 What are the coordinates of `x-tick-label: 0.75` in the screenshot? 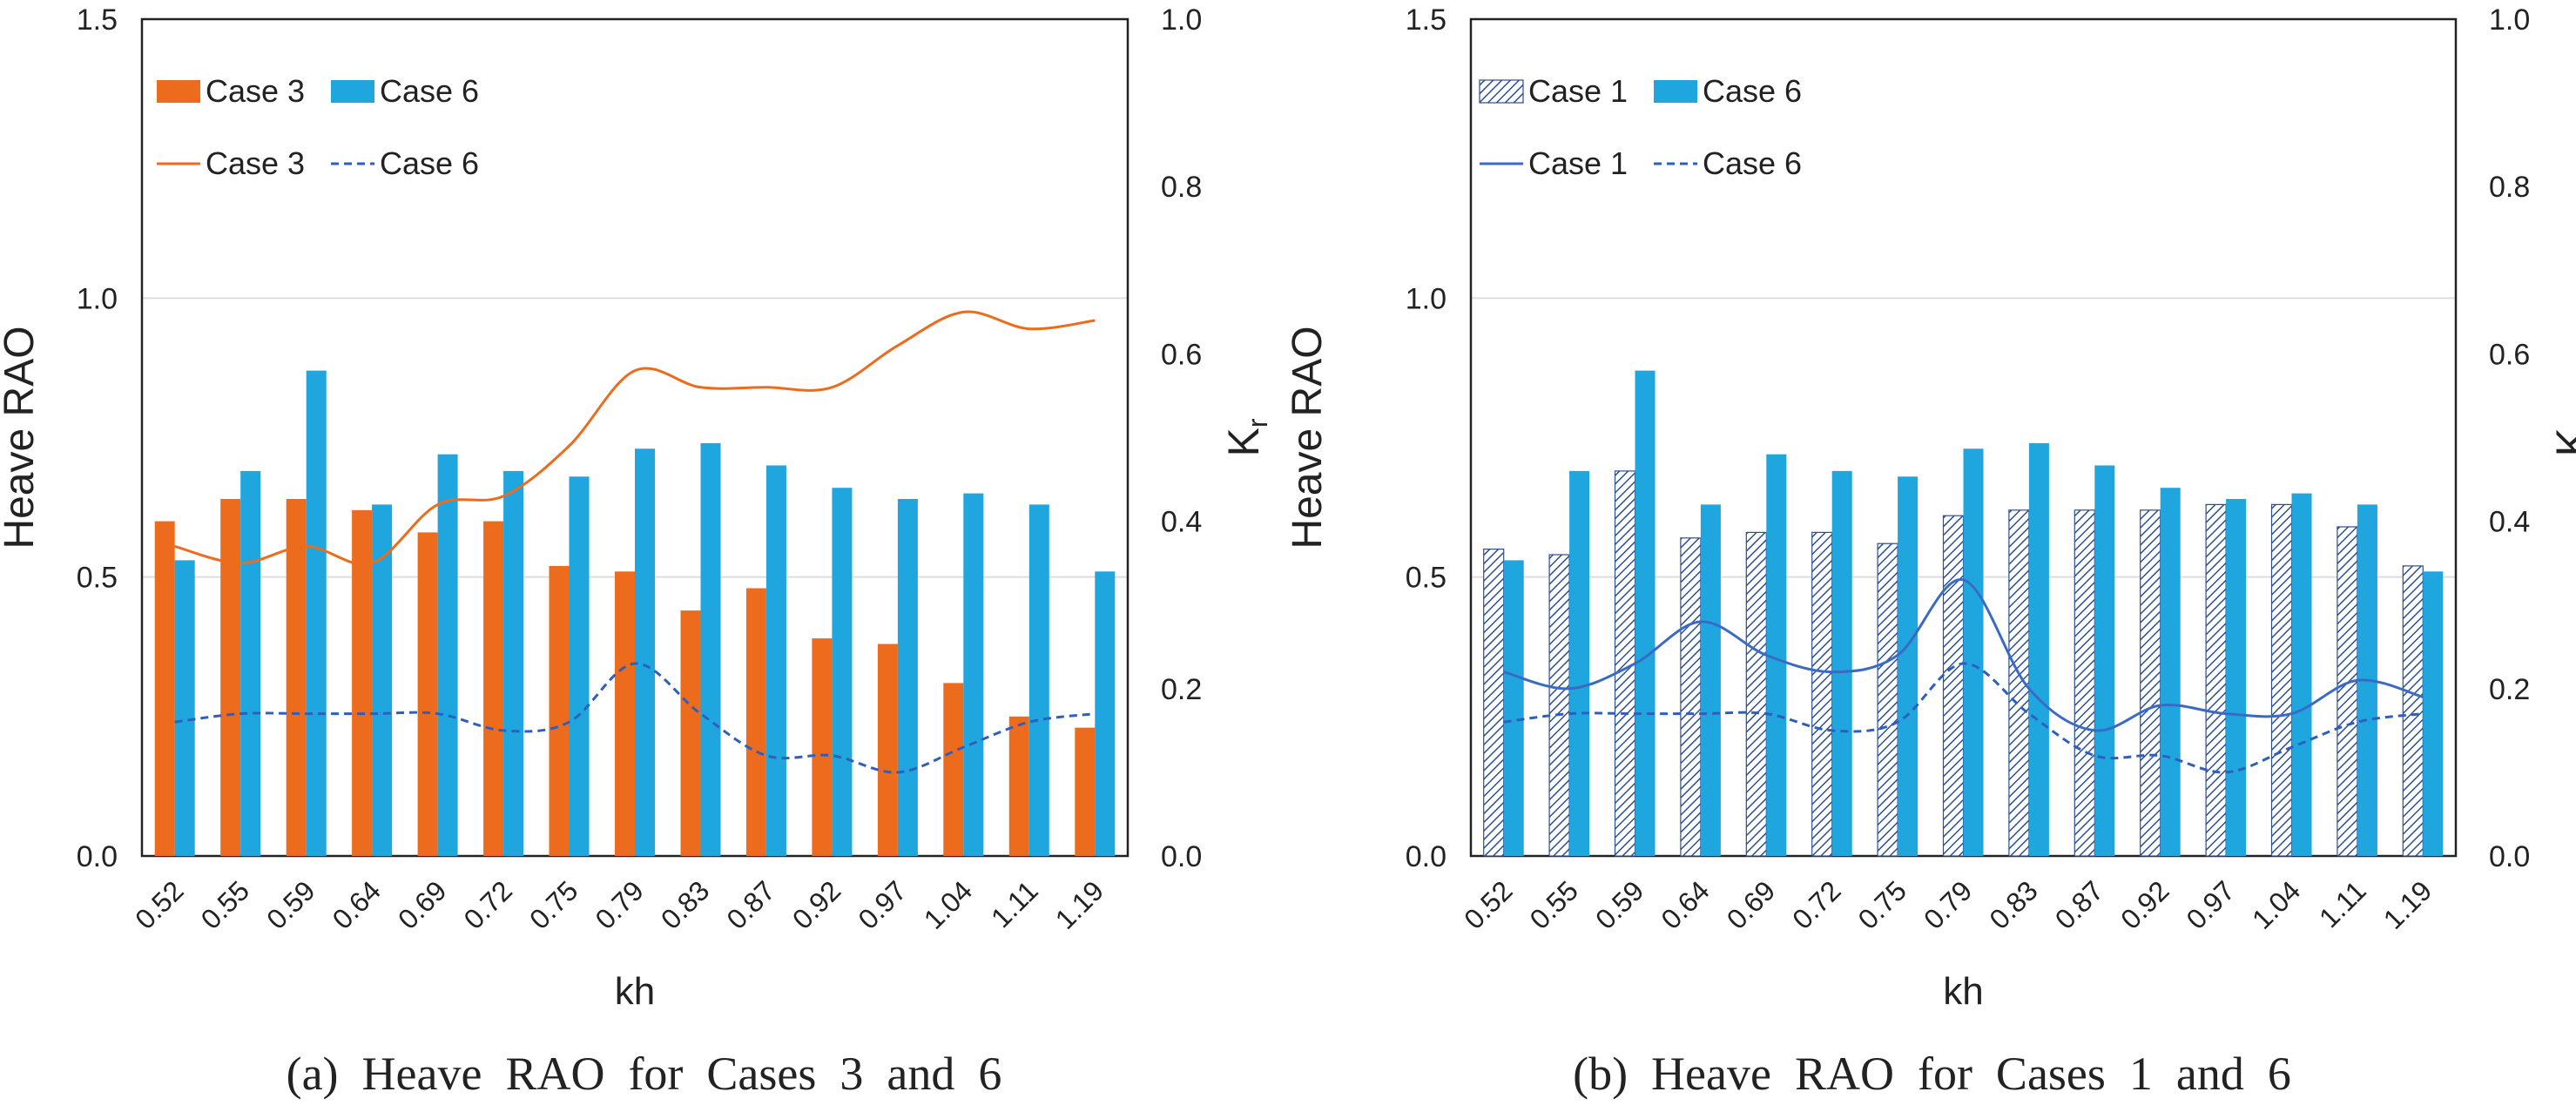 It's located at (553, 904).